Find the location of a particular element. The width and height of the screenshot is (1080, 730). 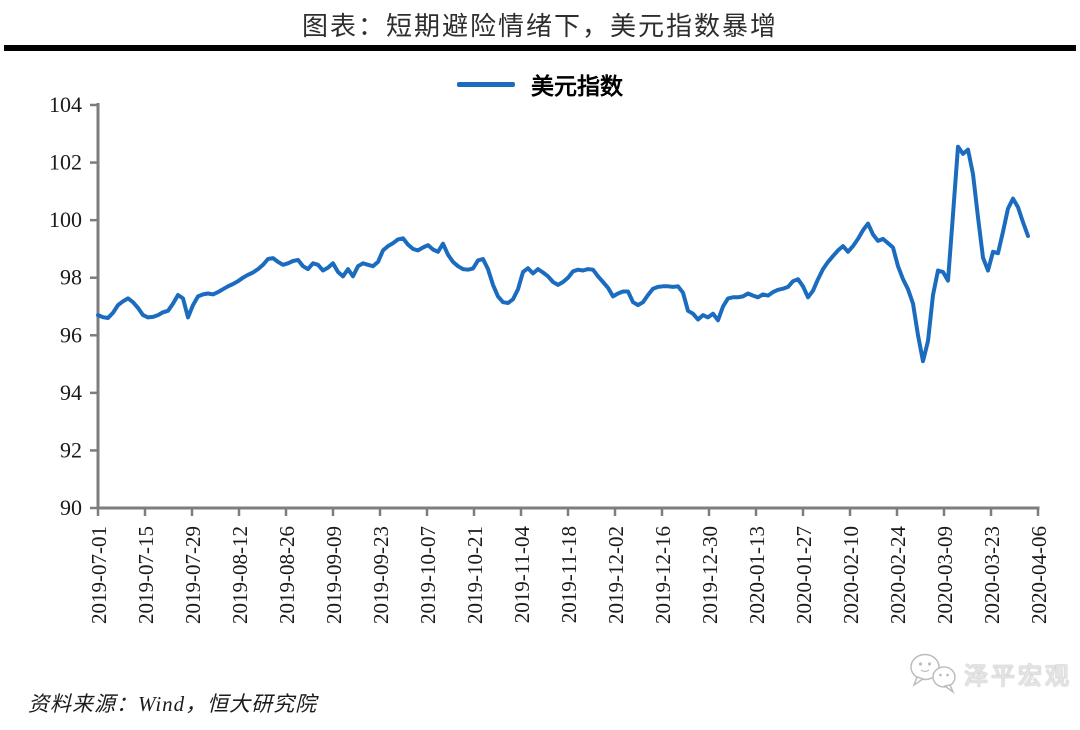

watermark-label: 泽平宏观 is located at coordinates (1018, 676).